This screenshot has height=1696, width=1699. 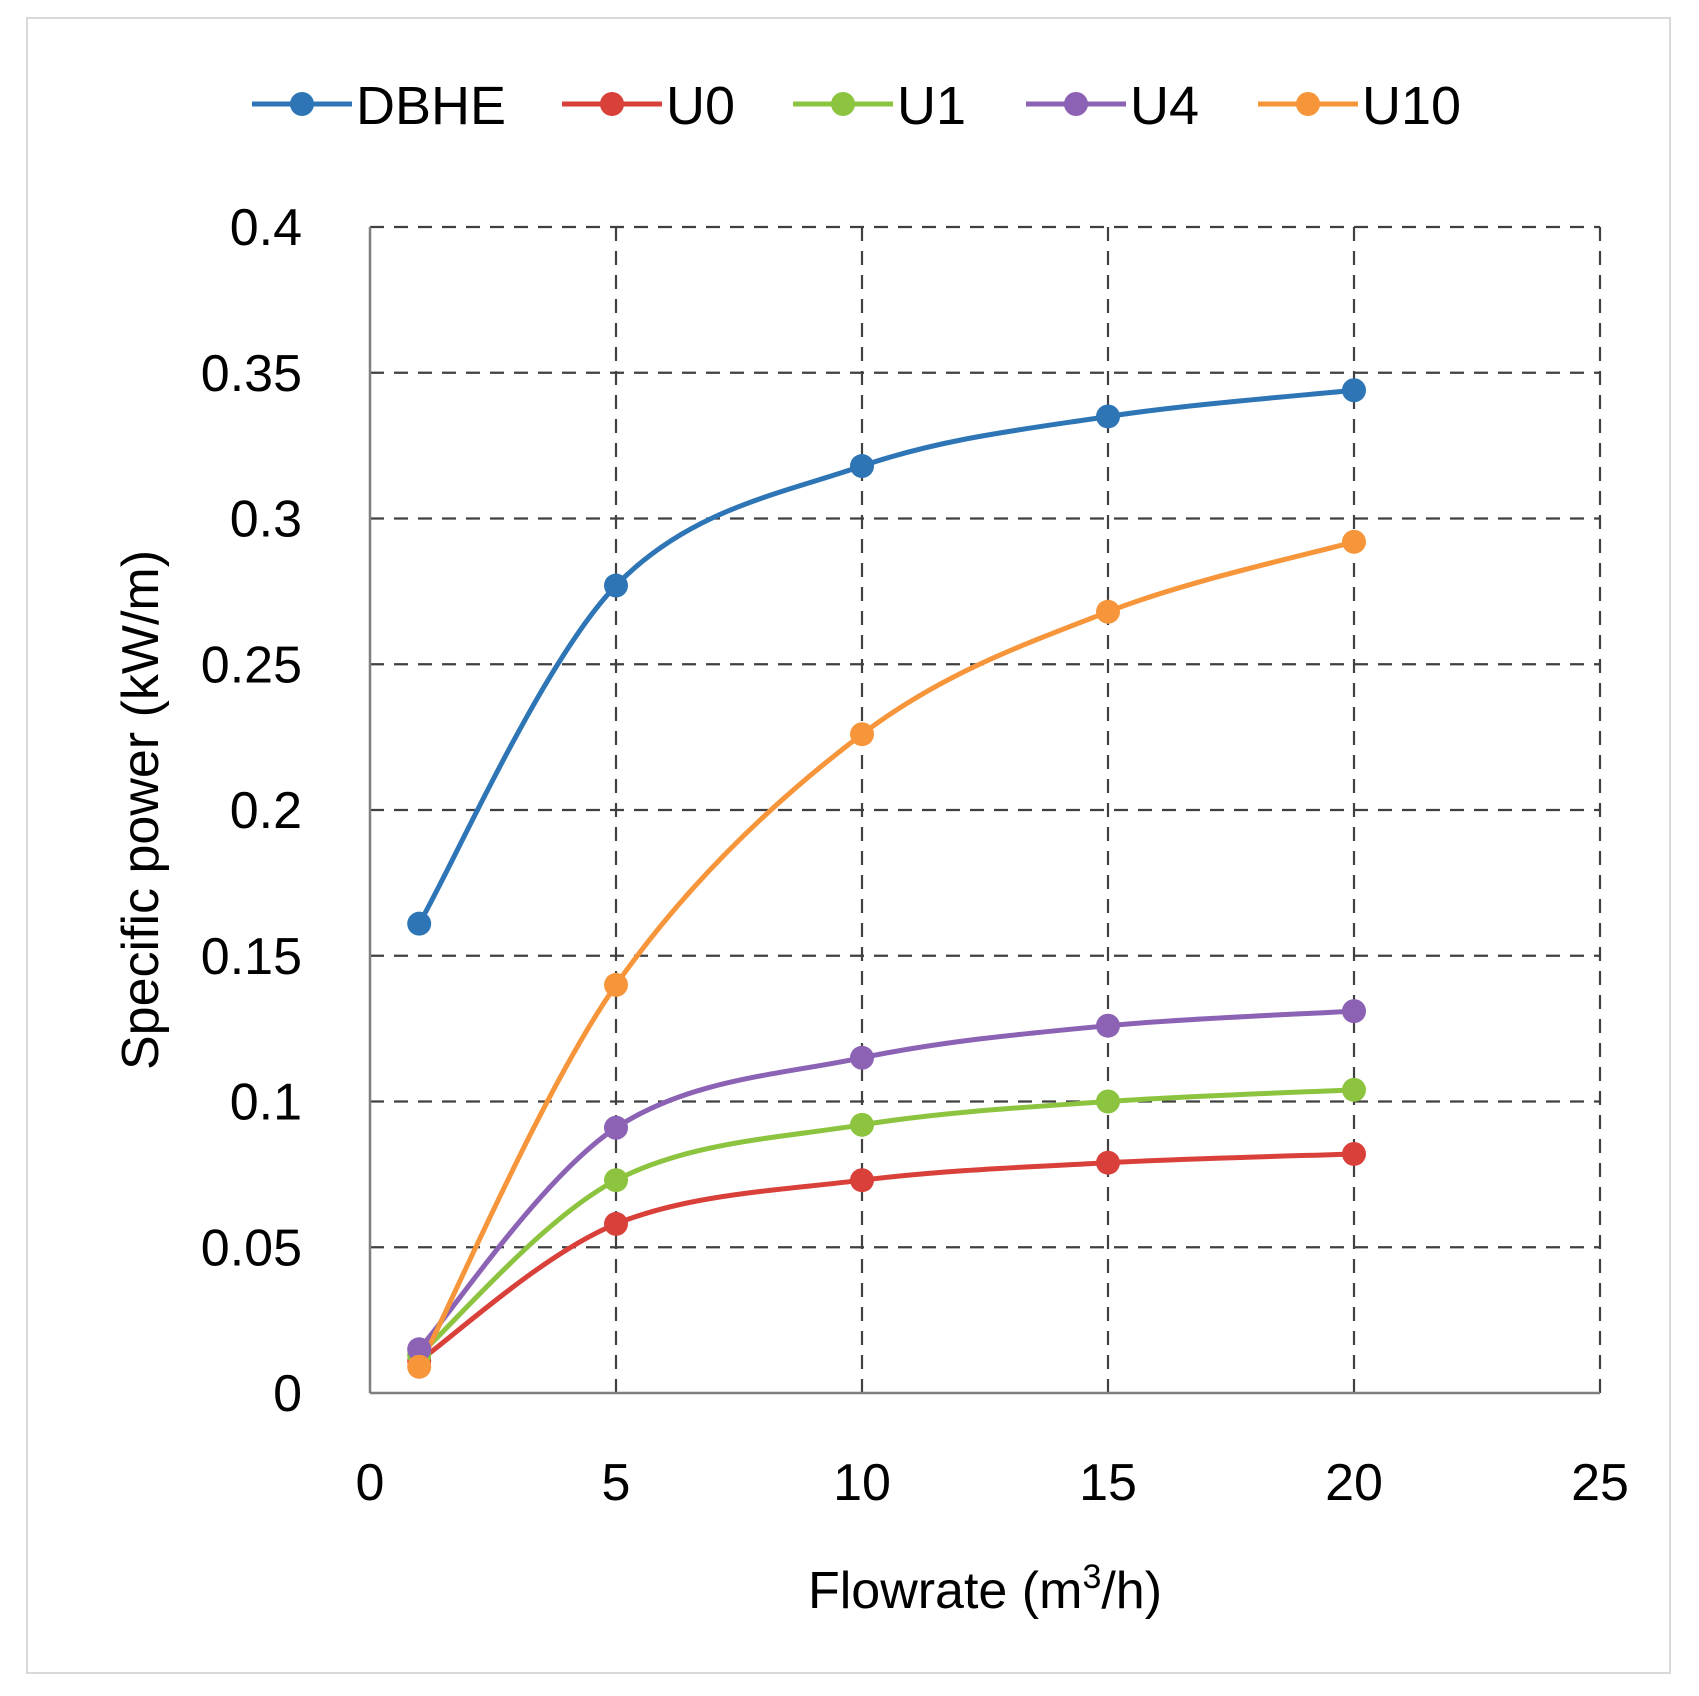 I want to click on x-tick-label: 15, so click(x=1108, y=1483).